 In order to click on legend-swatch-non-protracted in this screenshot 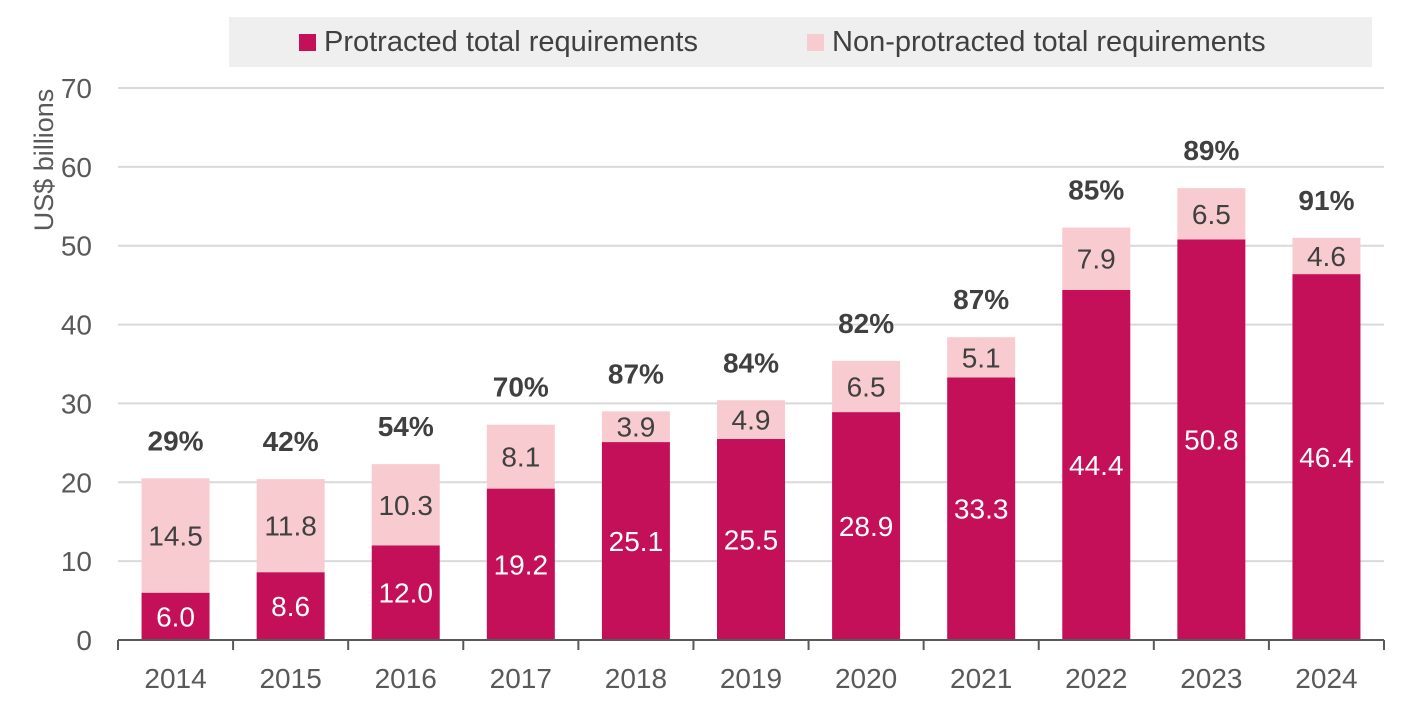, I will do `click(815, 42)`.